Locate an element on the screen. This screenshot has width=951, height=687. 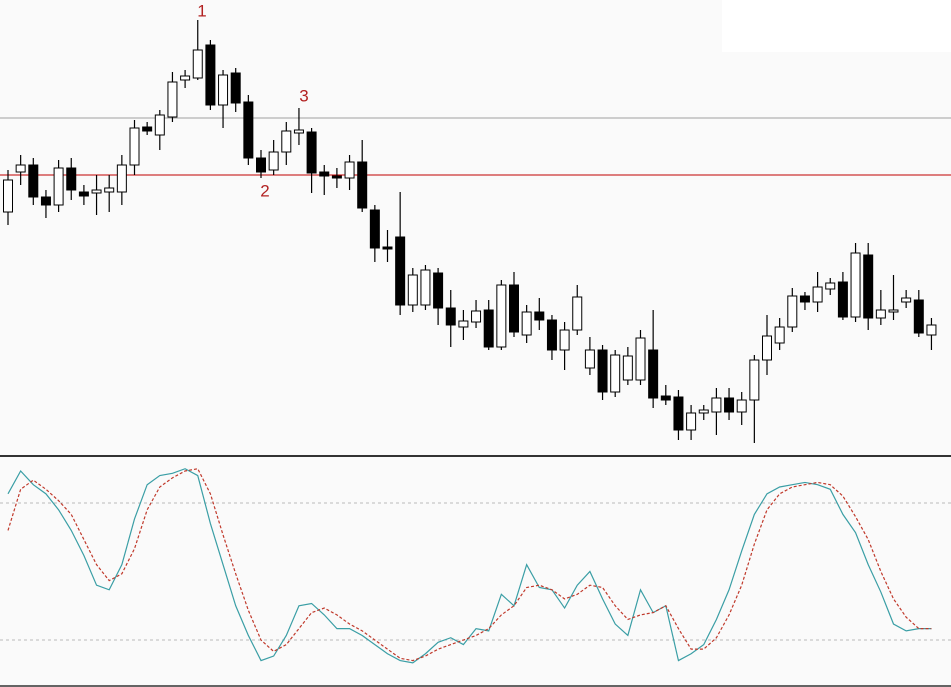
annotation: 2 is located at coordinates (264, 190).